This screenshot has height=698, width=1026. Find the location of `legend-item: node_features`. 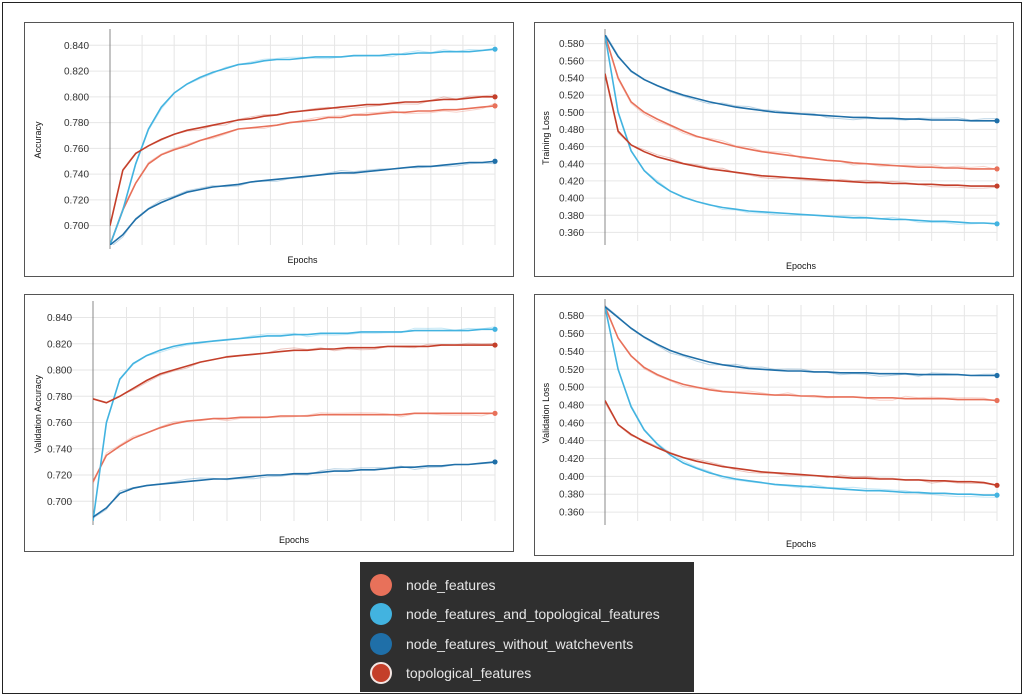

legend-item: node_features is located at coordinates (532, 585).